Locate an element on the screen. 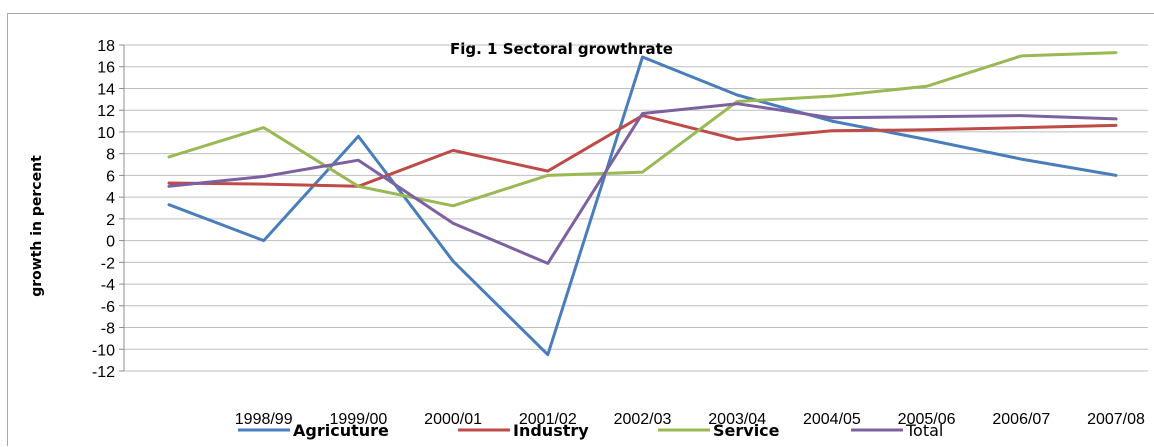 The width and height of the screenshot is (1154, 447). y-axis-label: growth in percent is located at coordinates (37, 226).